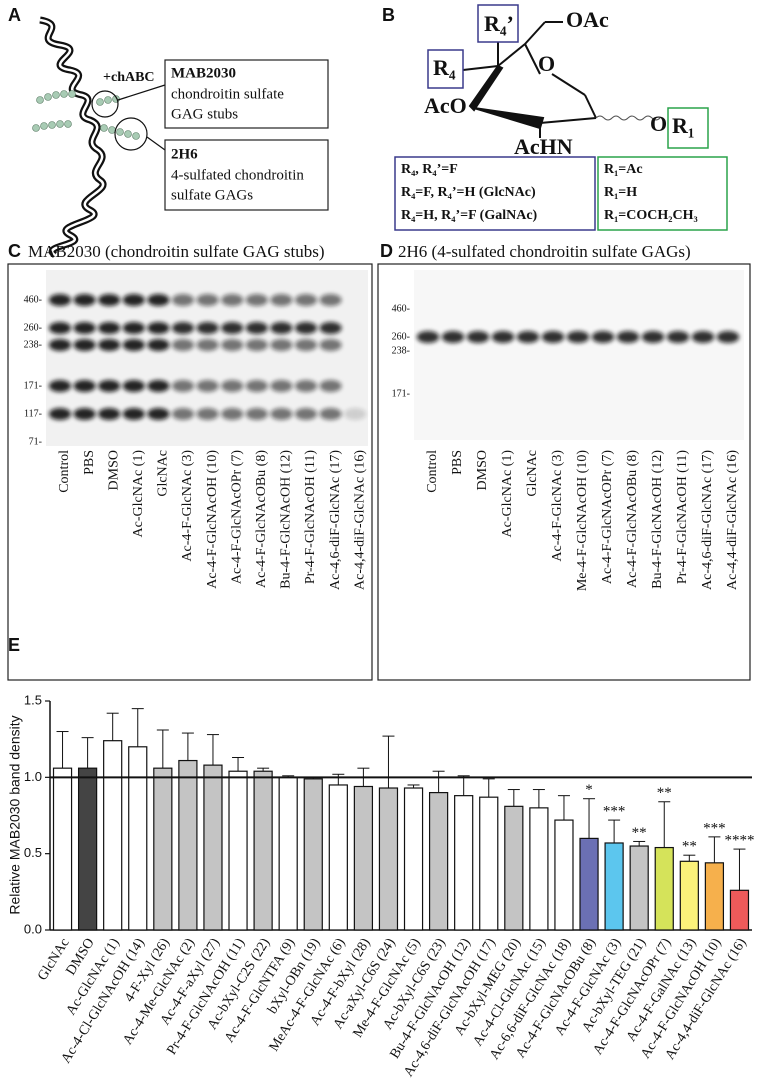  I want to click on legend-text: R₄=H, R₄’=F (GalNAc), so click(469, 215).